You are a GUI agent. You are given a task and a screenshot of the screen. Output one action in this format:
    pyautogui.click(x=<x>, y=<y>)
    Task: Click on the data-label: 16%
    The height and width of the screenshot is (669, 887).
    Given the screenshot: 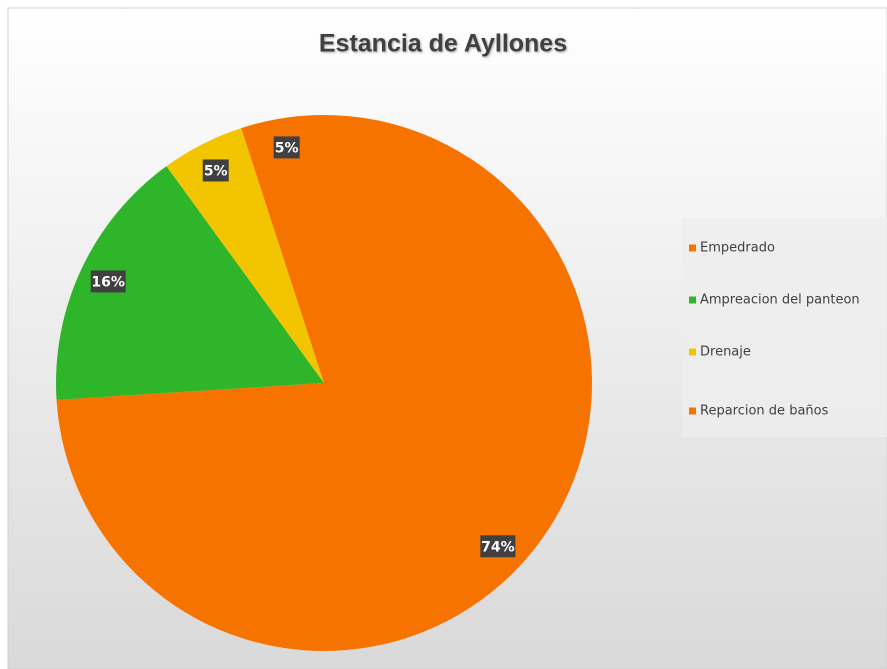 What is the action you would take?
    pyautogui.click(x=108, y=282)
    